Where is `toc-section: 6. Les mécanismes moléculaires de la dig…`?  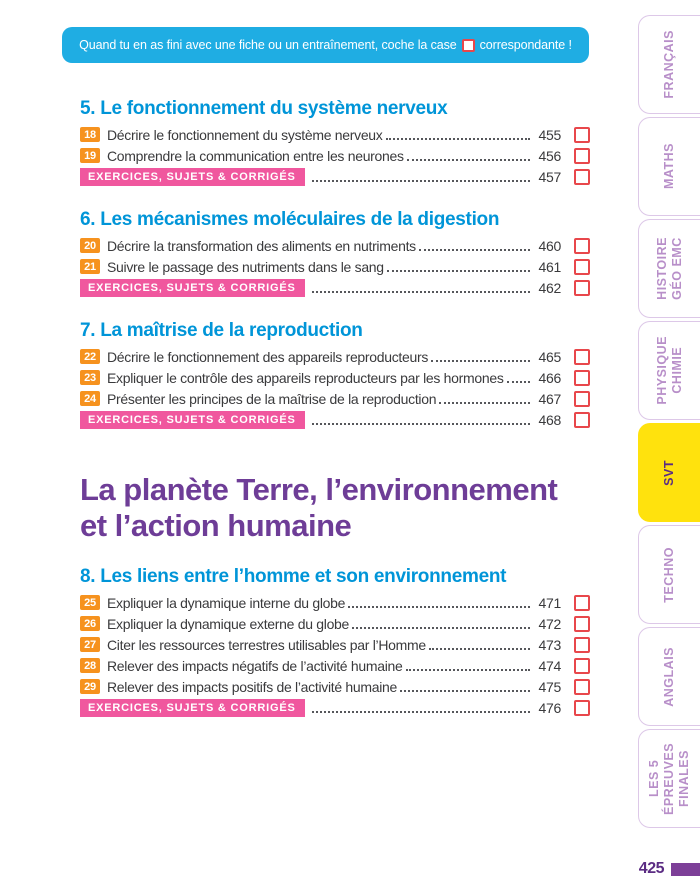 toc-section: 6. Les mécanismes moléculaires de la dig… is located at coordinates (335, 253).